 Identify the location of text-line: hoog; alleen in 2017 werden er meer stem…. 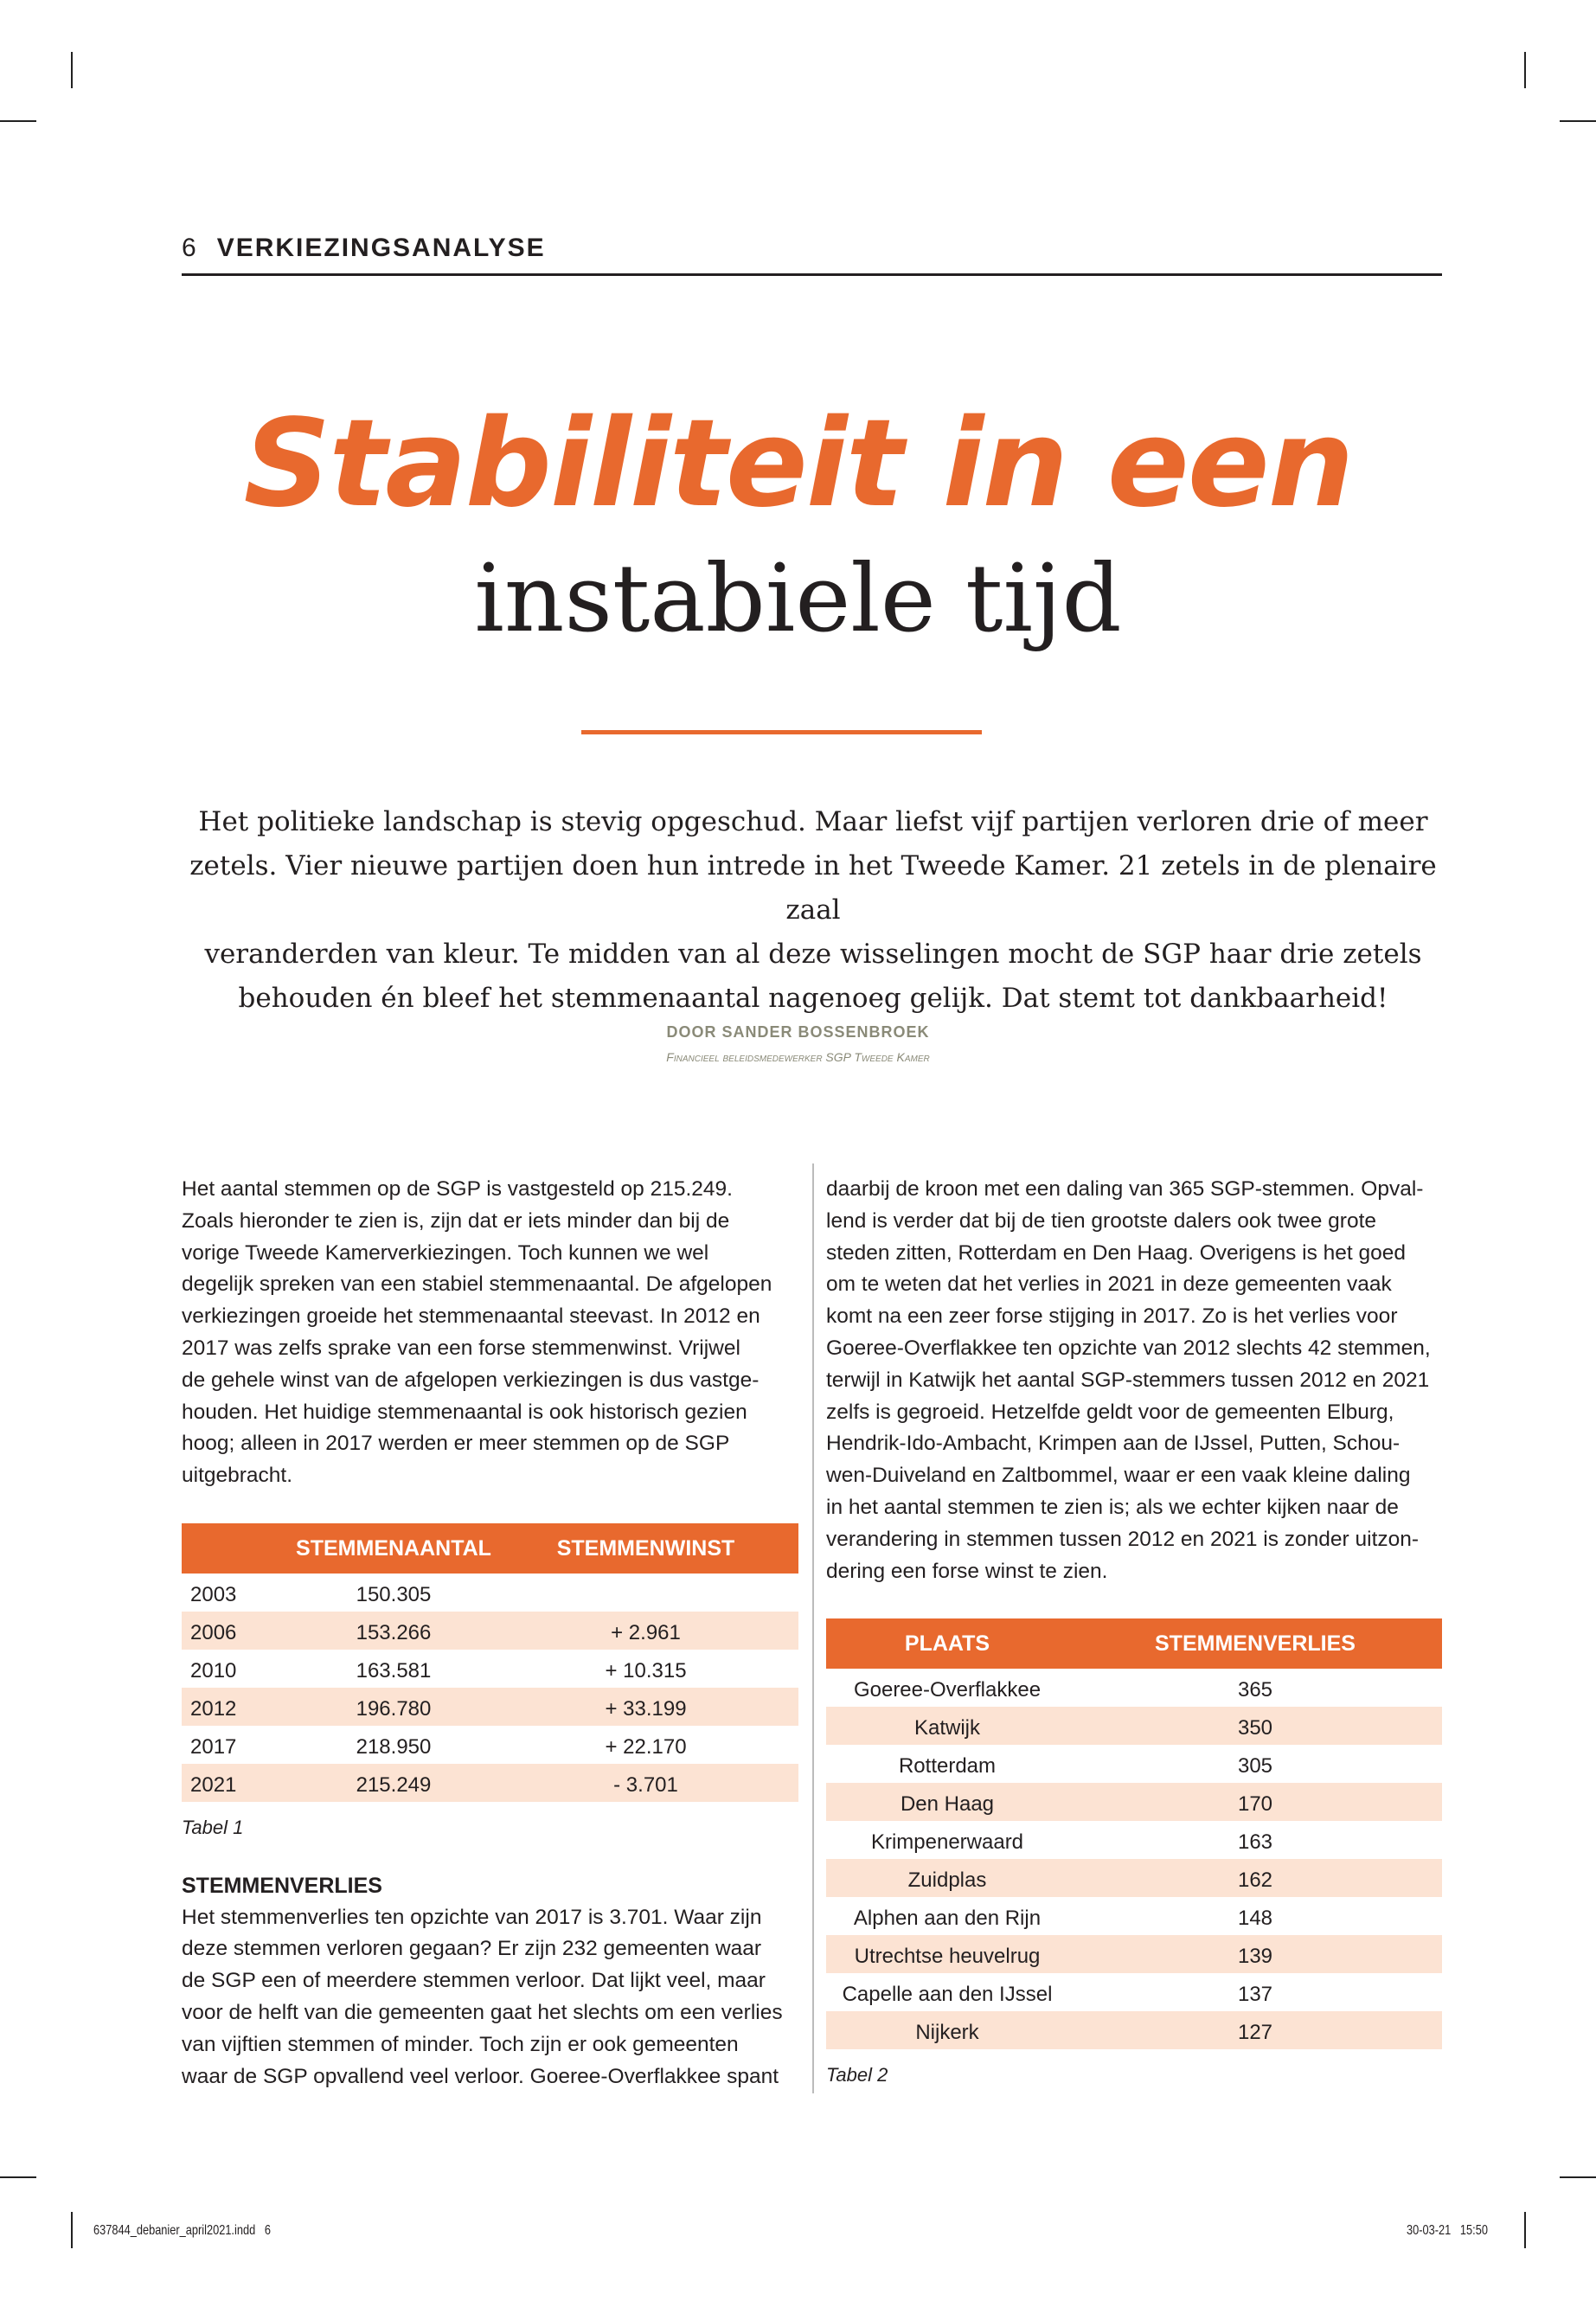
(456, 1444).